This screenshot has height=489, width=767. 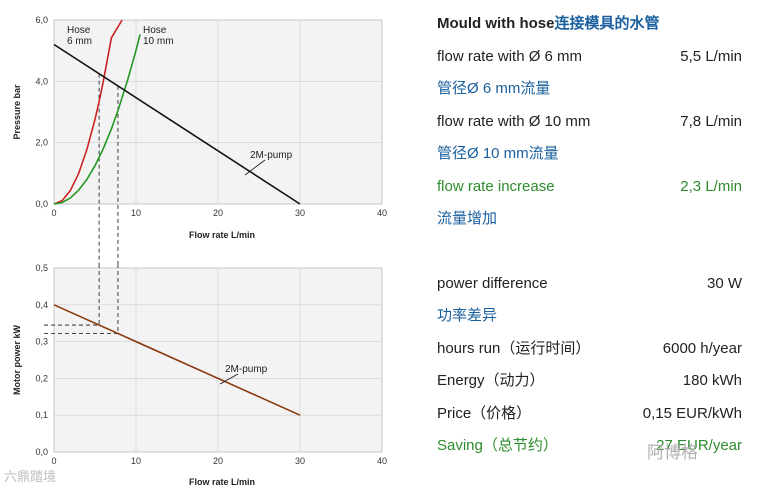 What do you see at coordinates (467, 218) in the screenshot?
I see `row-cn-label: 流量增加` at bounding box center [467, 218].